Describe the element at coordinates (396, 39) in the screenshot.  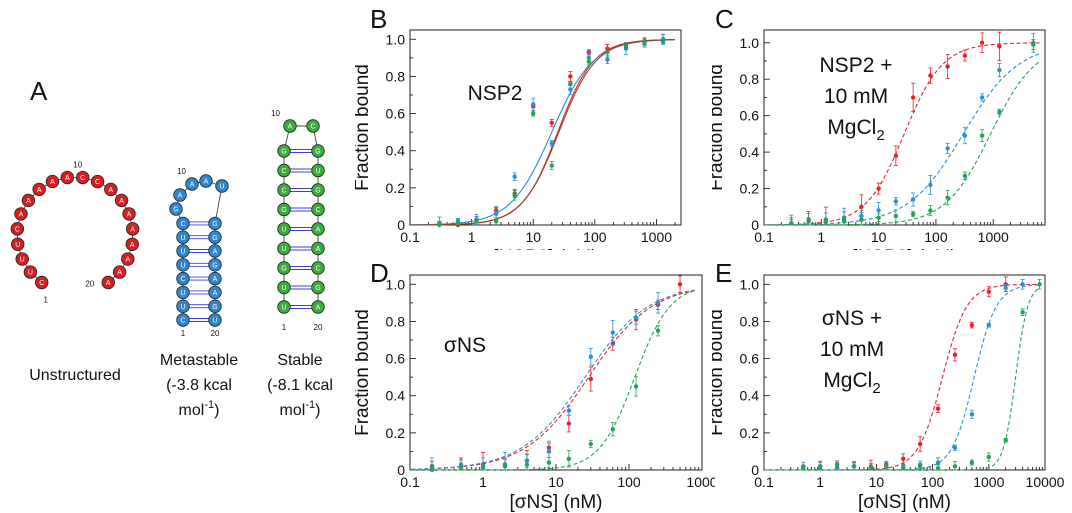
I see `y-tick-label: 1.0` at that location.